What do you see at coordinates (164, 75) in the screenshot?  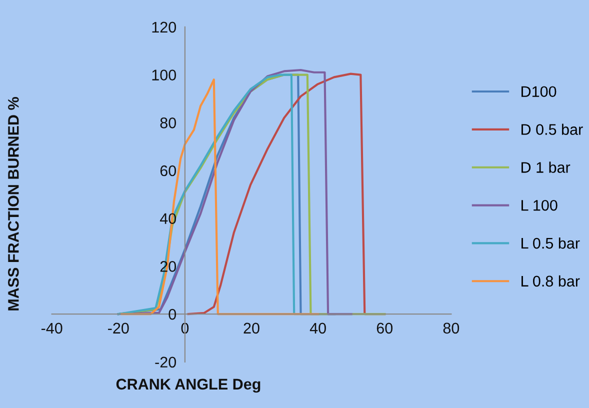 I see `y-tick-label: 100` at bounding box center [164, 75].